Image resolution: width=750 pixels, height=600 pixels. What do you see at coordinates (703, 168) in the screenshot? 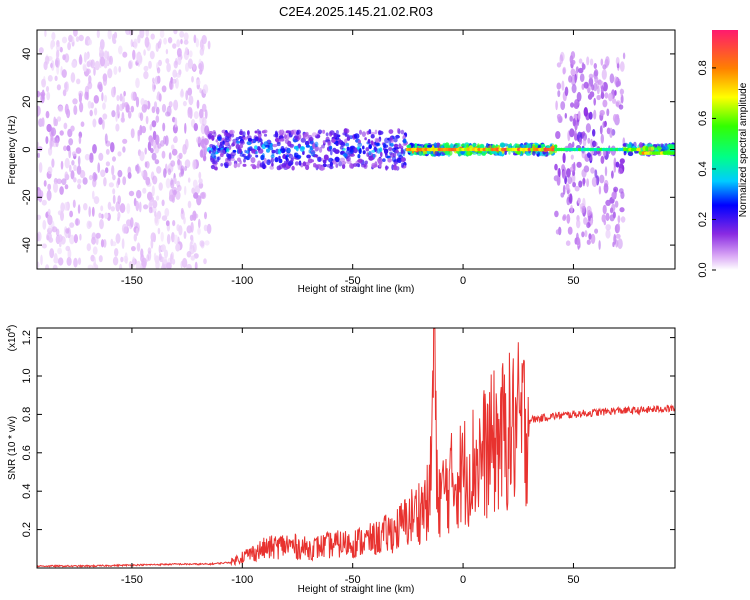
I see `colorbar-tick-label: 0.4` at bounding box center [703, 168].